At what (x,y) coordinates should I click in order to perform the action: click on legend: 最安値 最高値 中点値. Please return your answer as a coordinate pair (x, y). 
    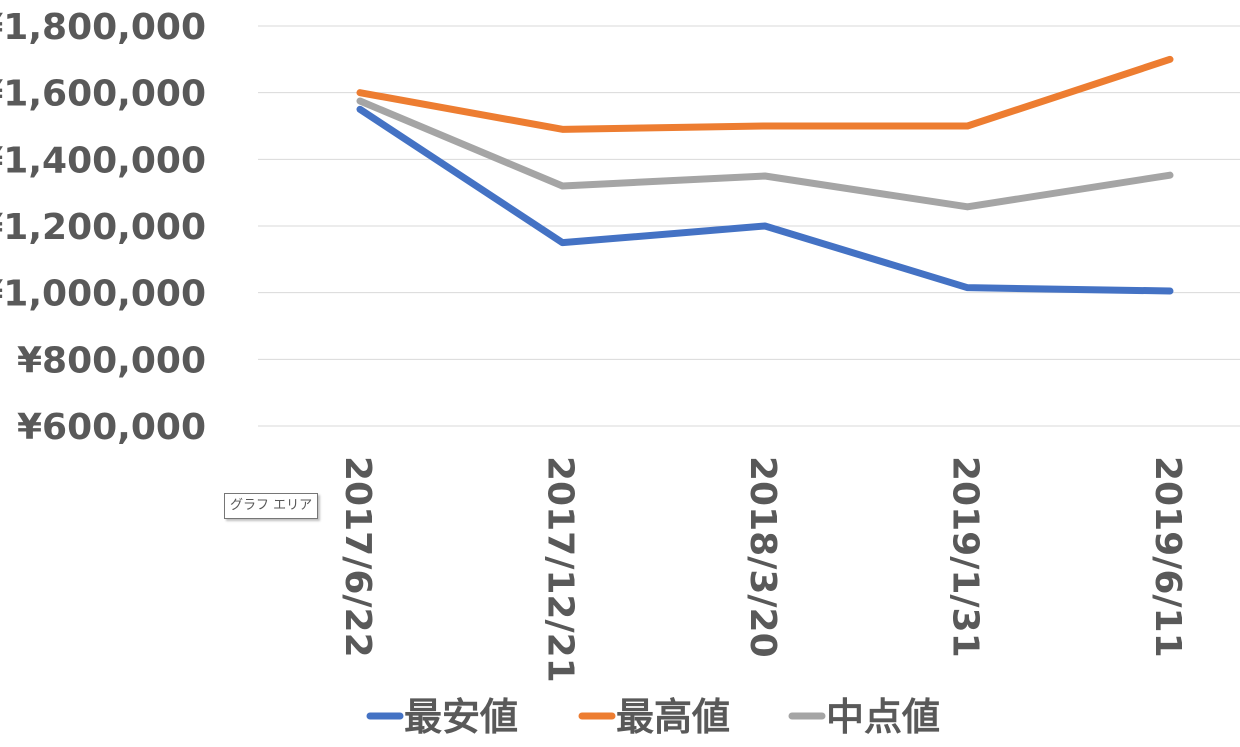
    Looking at the image, I should click on (653, 717).